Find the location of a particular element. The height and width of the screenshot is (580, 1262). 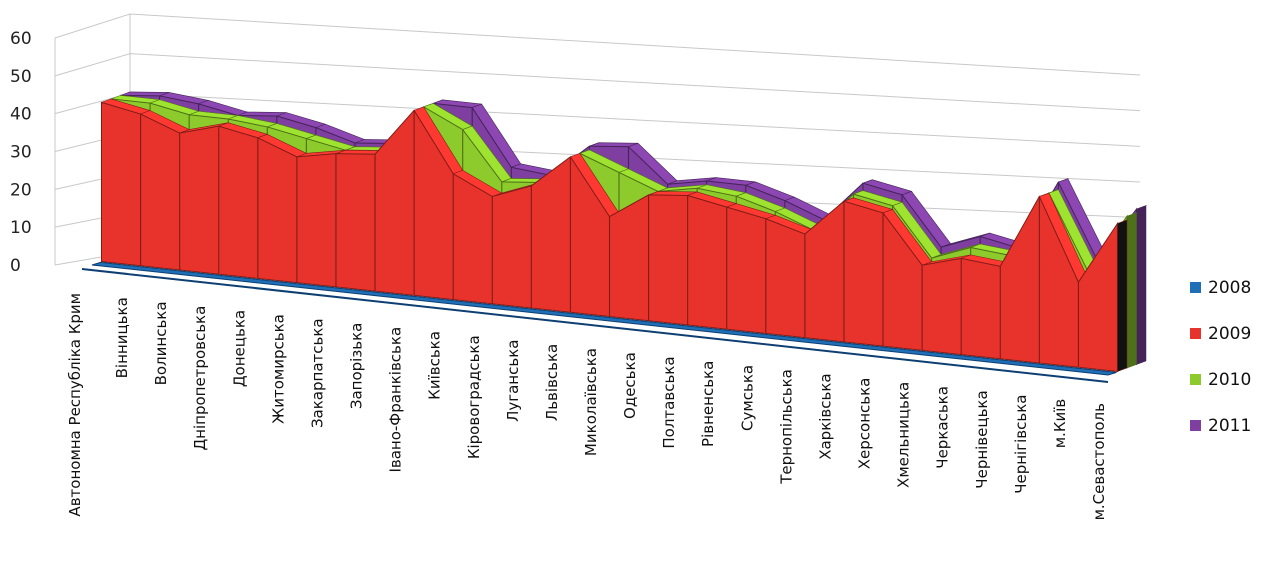

x-tick-label: Харківська is located at coordinates (825, 416).